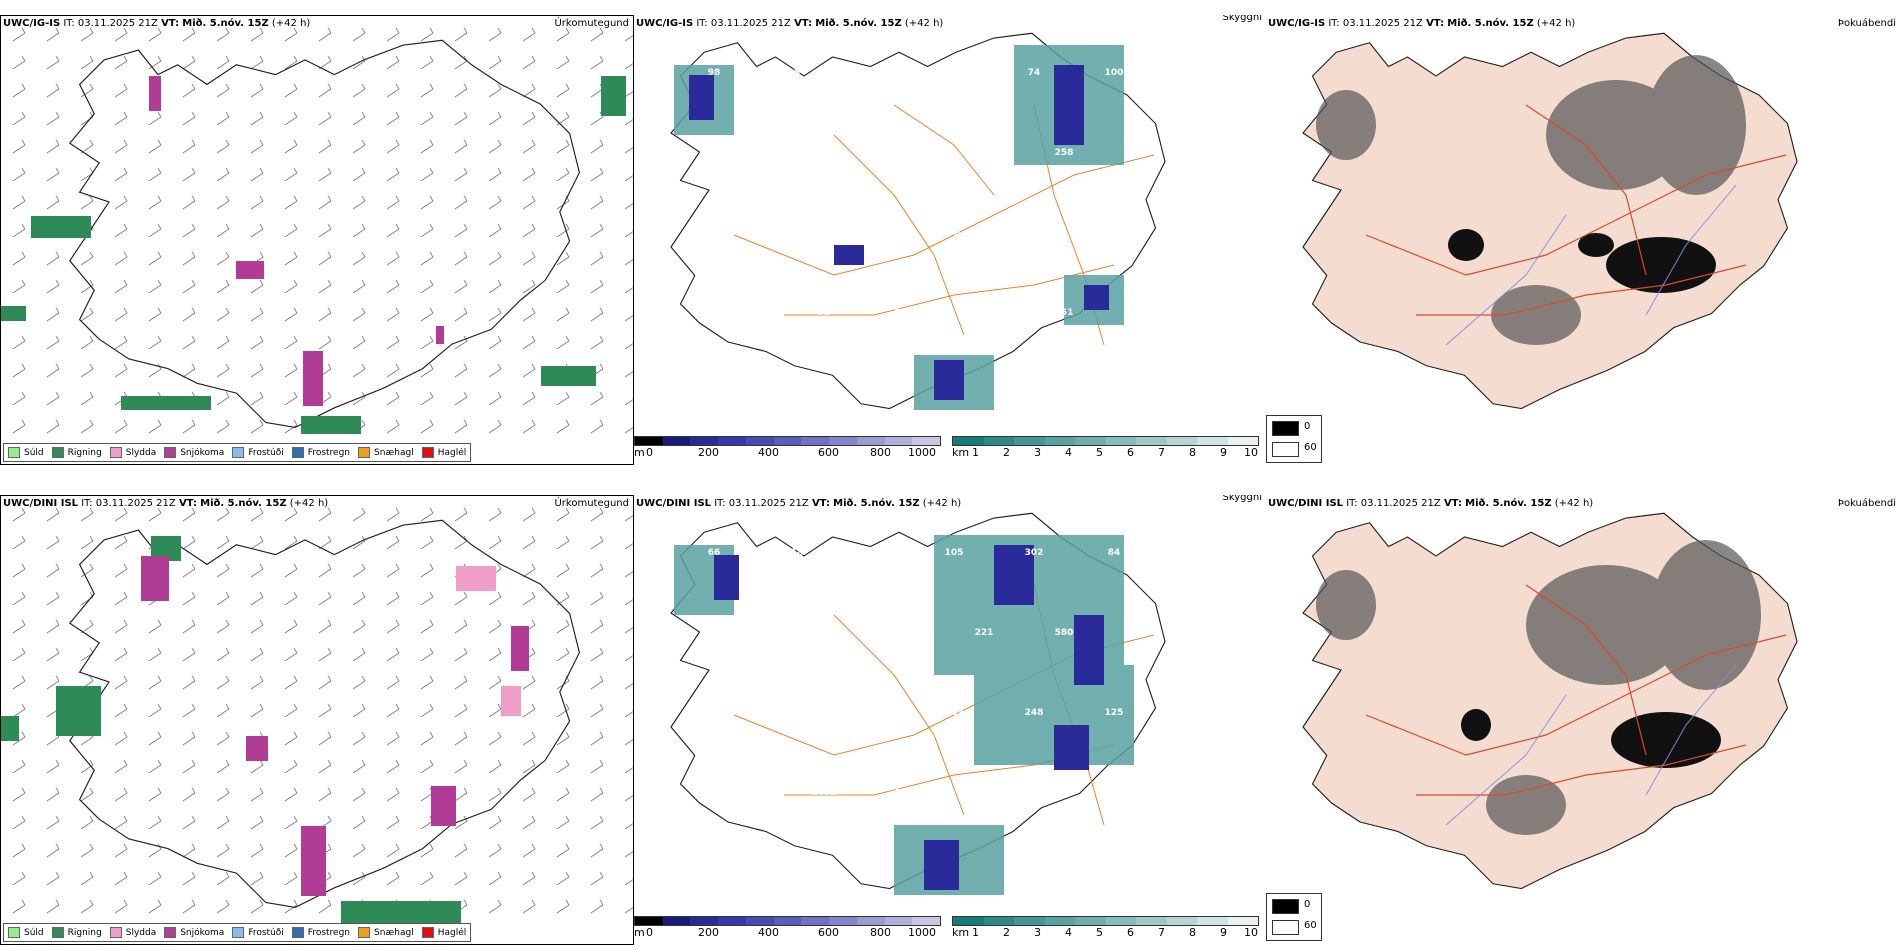 Image resolution: width=1900 pixels, height=950 pixels. Describe the element at coordinates (649, 932) in the screenshot. I see `tick-label: 0` at that location.